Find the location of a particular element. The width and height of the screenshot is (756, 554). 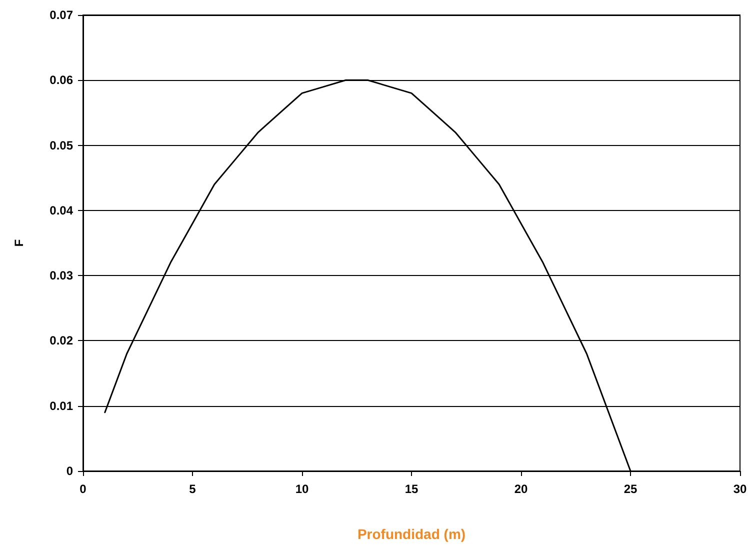

y-tick-label: 0.02 is located at coordinates (62, 341).